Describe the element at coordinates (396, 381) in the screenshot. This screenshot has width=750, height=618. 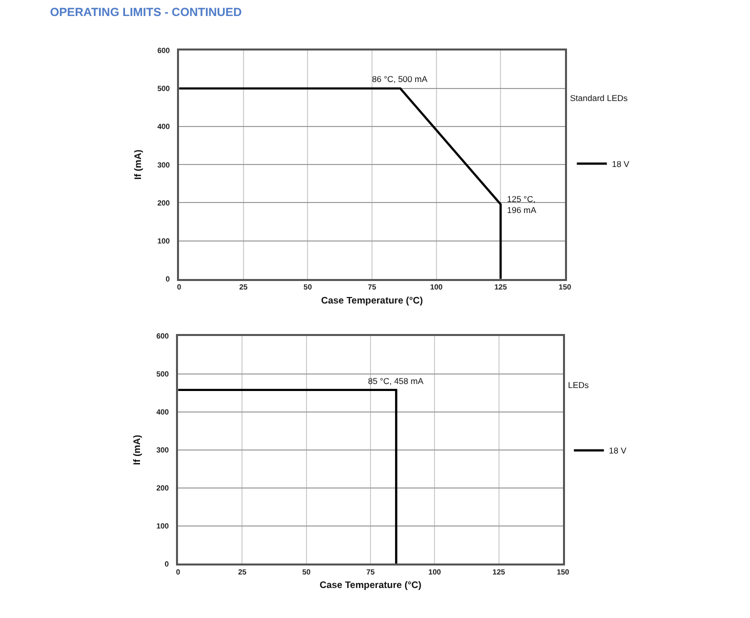
I see `annotation: 85 °C, 458 mA` at that location.